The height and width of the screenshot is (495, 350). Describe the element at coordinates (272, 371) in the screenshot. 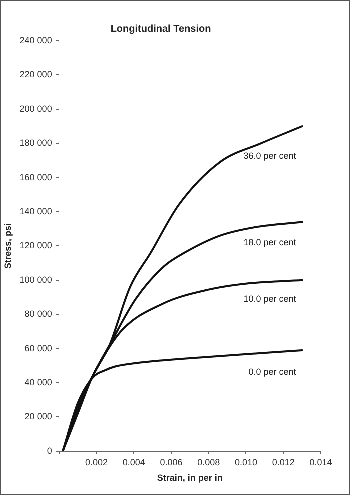

I see `series-label: 0.0 per cent` at that location.